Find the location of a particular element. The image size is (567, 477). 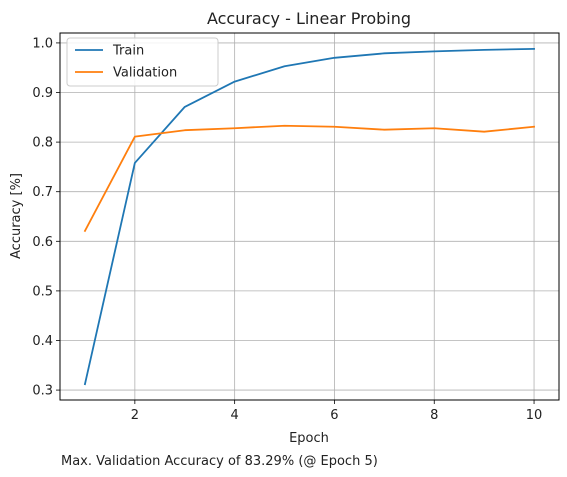

x-tick-label: 6 is located at coordinates (334, 415).